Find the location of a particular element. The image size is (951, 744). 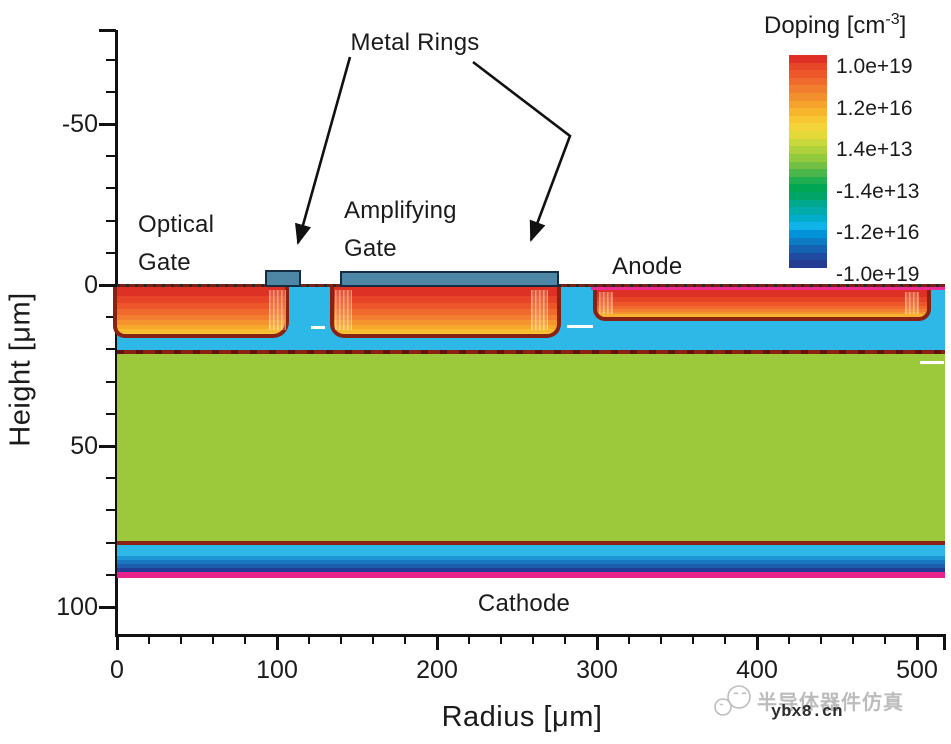

watermark-site: ybx8.cn is located at coordinates (807, 712).